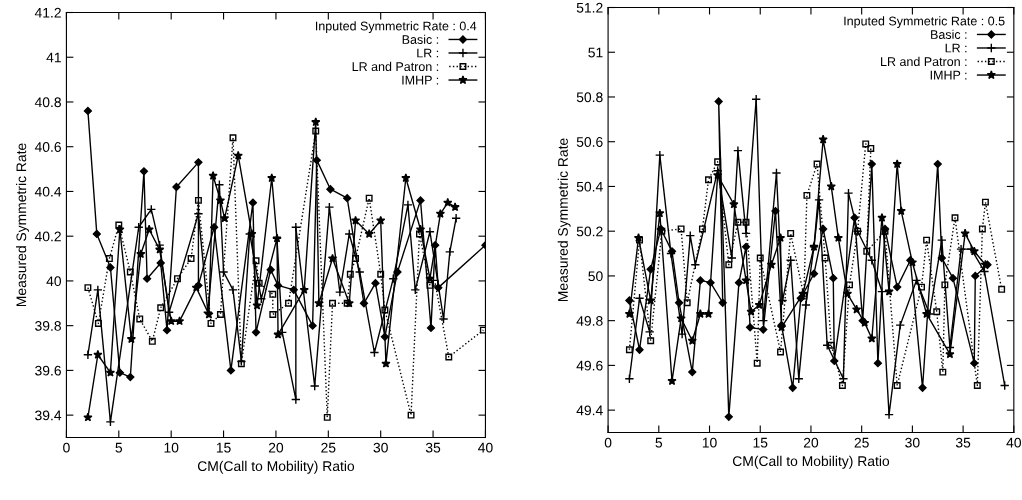 Image resolution: width=1022 pixels, height=500 pixels. I want to click on y-tick-label: 50.8, so click(589, 97).